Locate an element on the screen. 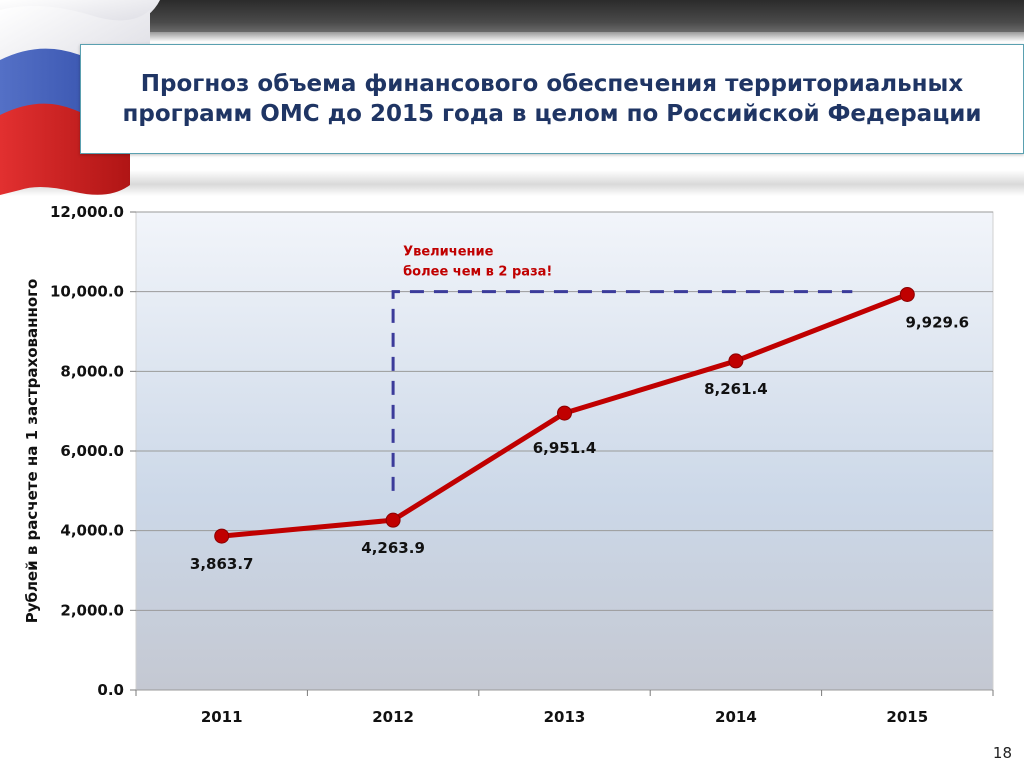 Image resolution: width=1024 pixels, height=768 pixels. y-tick-label: 10,000.0 is located at coordinates (87, 292).